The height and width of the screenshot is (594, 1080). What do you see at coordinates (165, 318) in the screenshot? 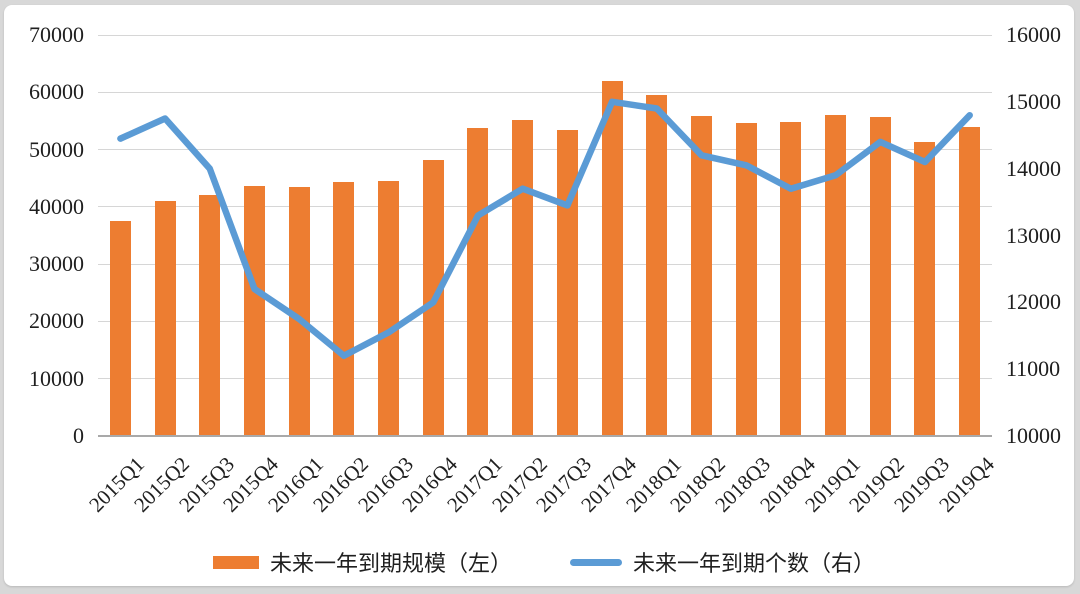
I see `bar-2015Q2` at bounding box center [165, 318].